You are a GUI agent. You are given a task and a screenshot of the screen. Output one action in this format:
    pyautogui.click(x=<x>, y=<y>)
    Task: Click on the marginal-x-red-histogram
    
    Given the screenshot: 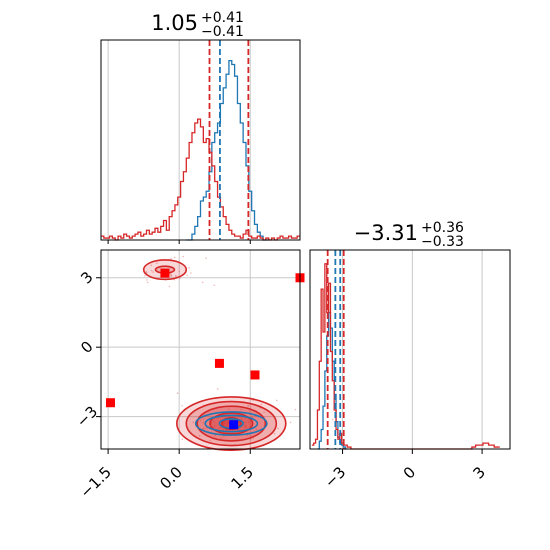 What is the action you would take?
    pyautogui.click(x=200, y=179)
    